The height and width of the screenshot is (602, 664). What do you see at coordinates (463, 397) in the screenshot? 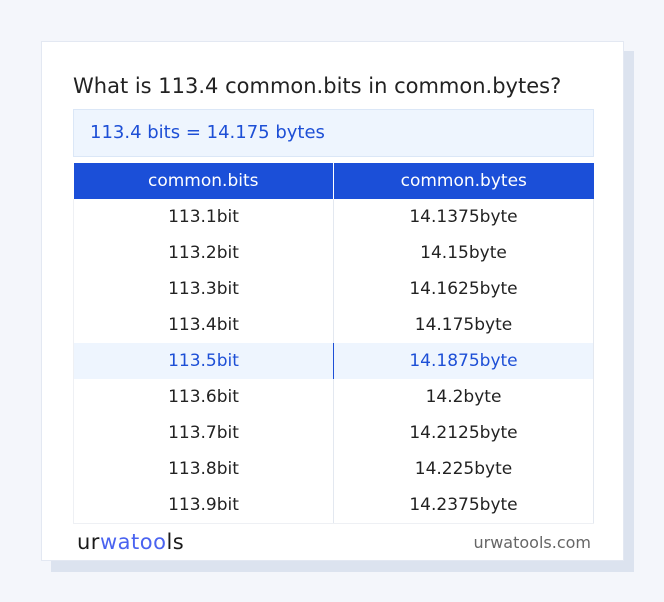
I see `bytes-cell: 14.2byte` at bounding box center [463, 397].